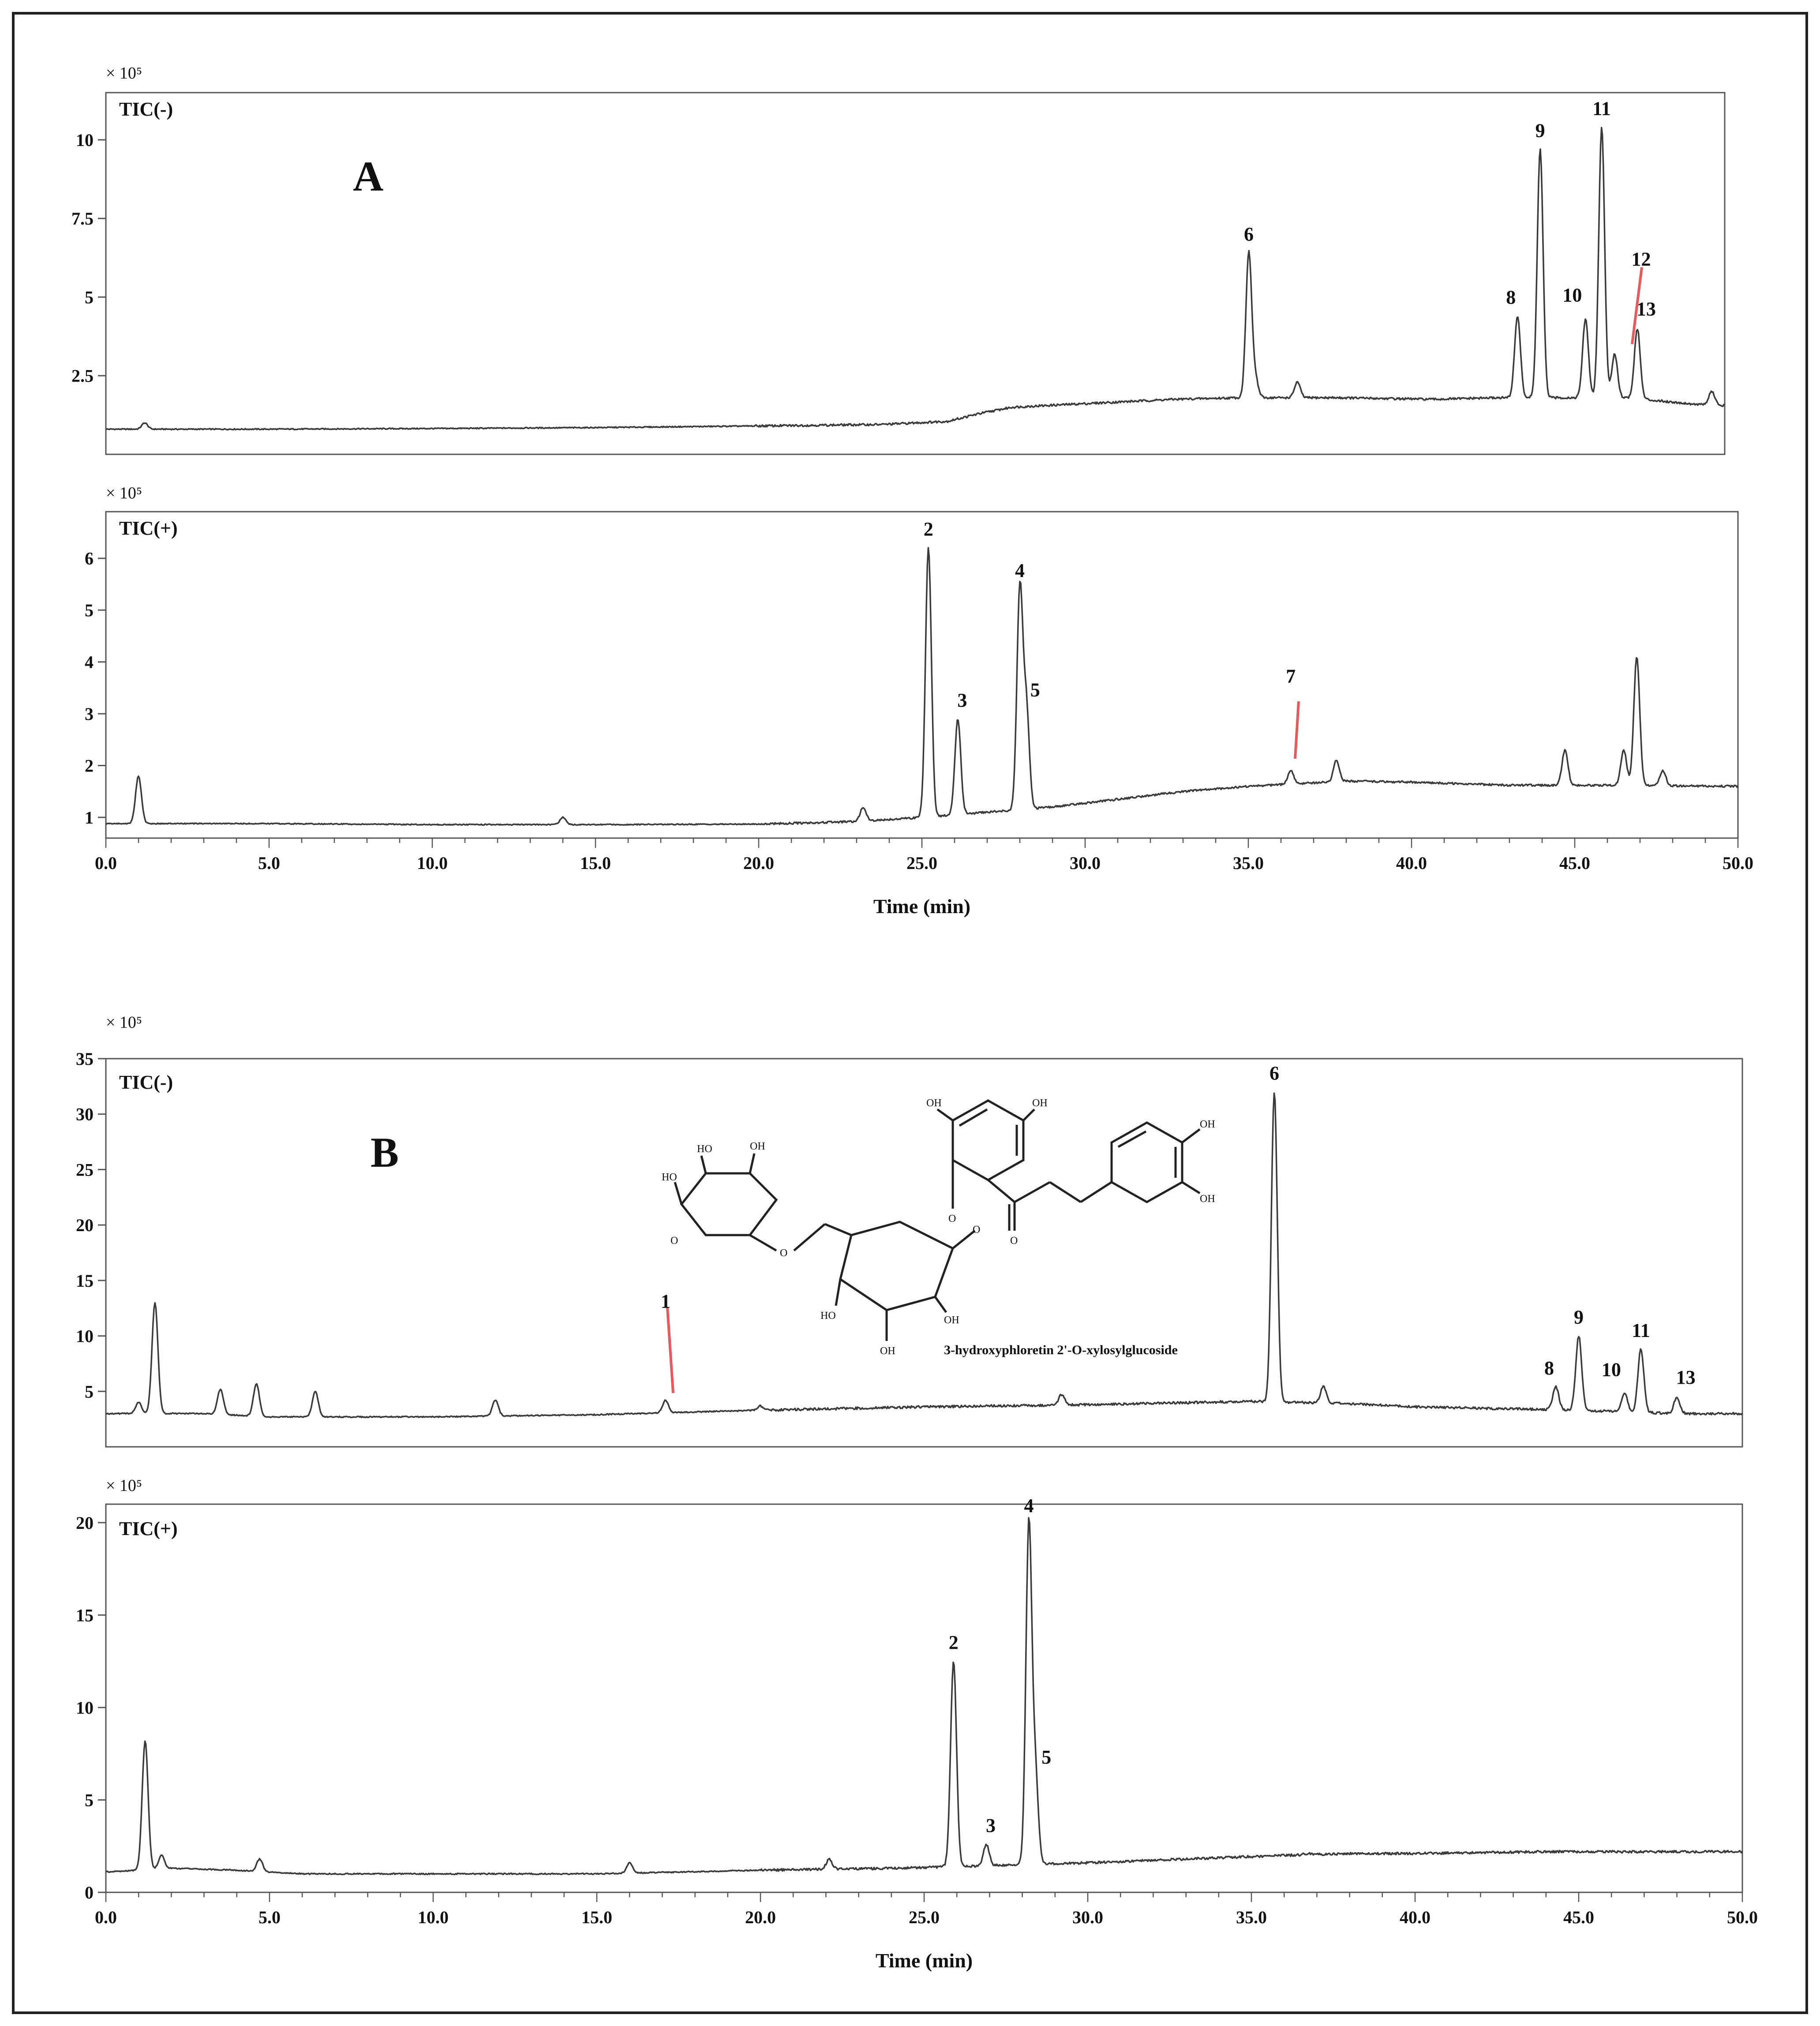 The image size is (1820, 2026). I want to click on peak-label-13: 13, so click(1686, 1377).